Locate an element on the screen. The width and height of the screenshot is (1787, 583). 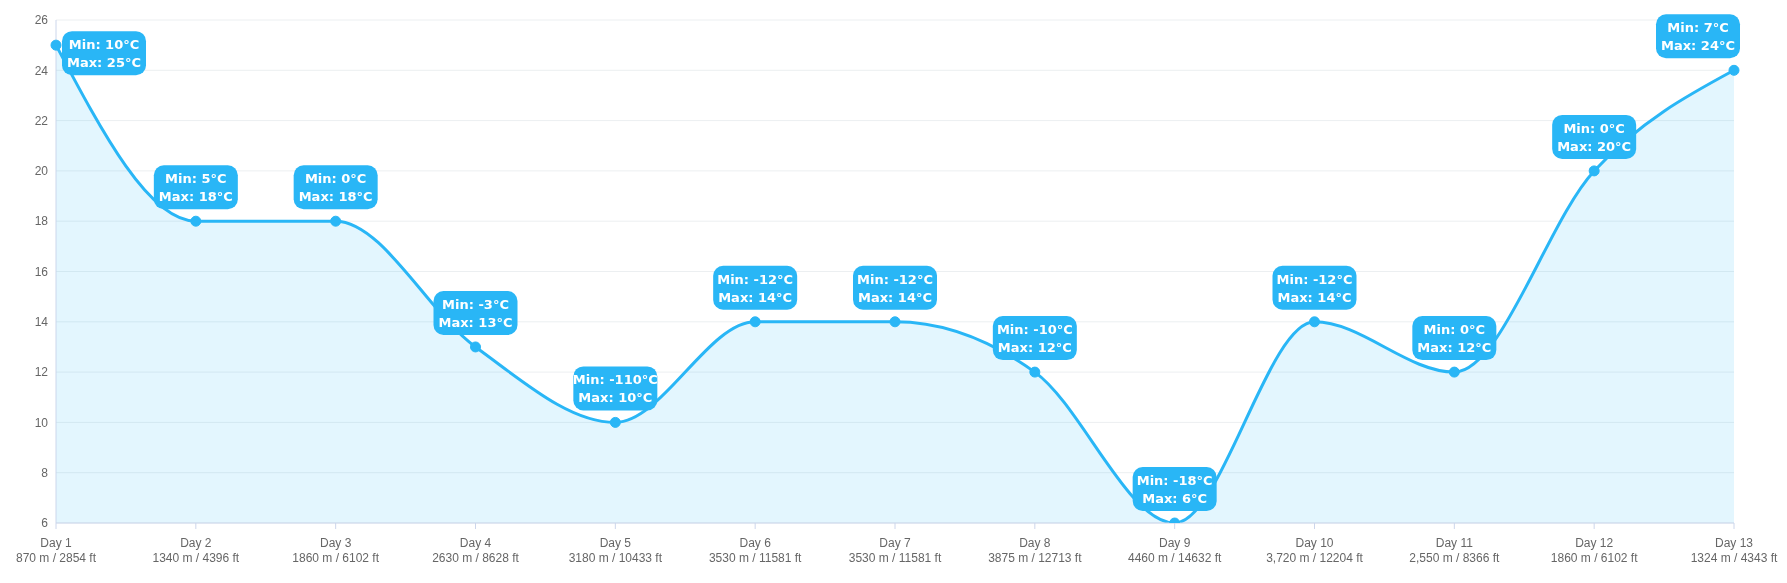
y-tick-label: 16 is located at coordinates (41, 271).